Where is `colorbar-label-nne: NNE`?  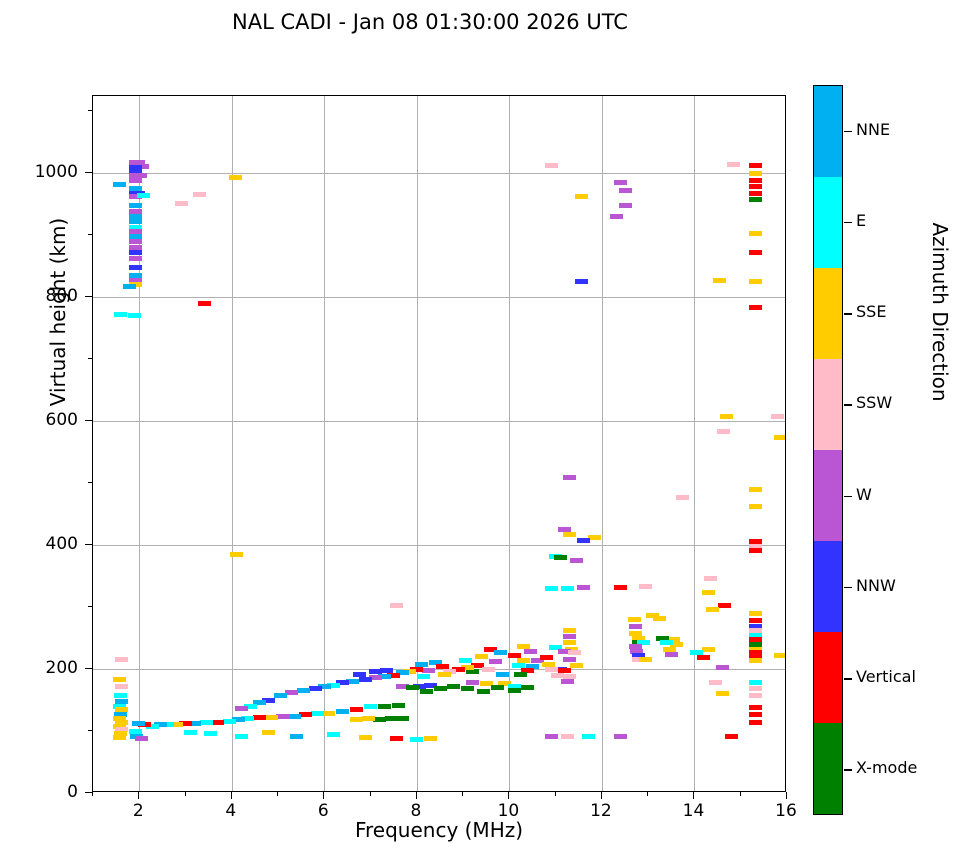
colorbar-label-nne: NNE is located at coordinates (873, 129).